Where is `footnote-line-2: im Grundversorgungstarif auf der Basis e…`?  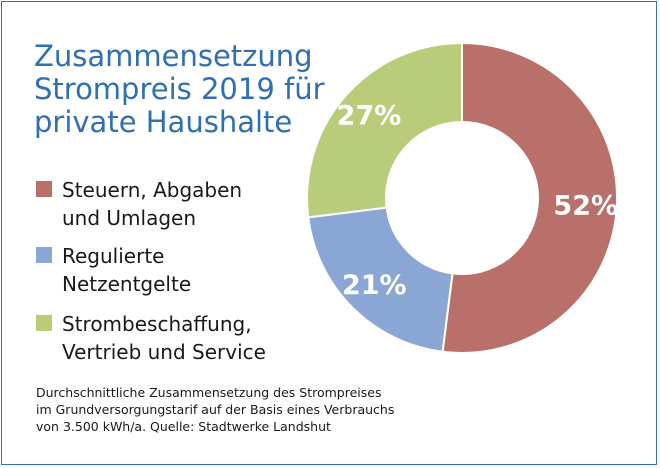 footnote-line-2: im Grundversorgungstarif auf der Basis e… is located at coordinates (215, 409).